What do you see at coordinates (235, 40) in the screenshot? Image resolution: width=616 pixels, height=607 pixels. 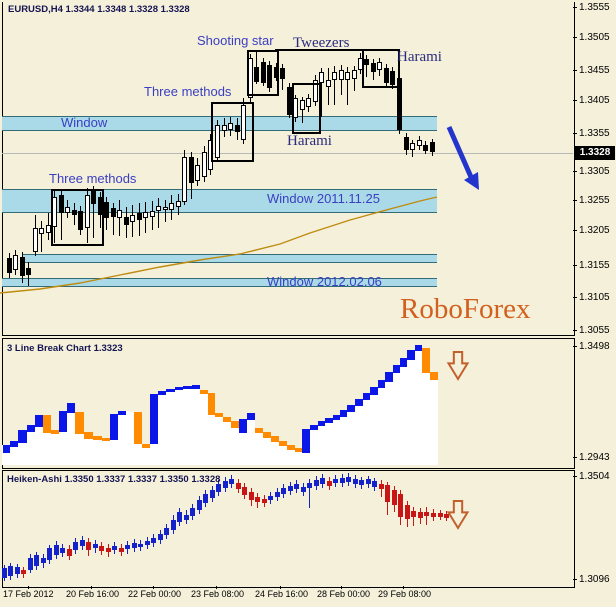 I see `shooting-star-label: Shooting star` at bounding box center [235, 40].